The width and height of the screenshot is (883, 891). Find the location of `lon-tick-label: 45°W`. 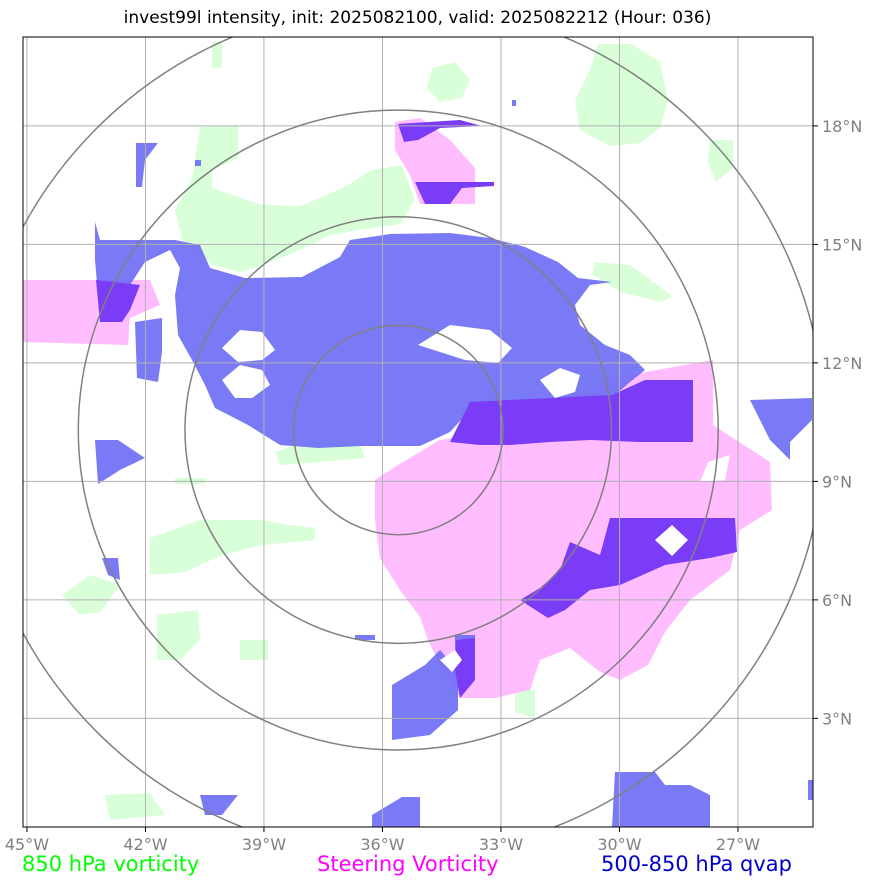

lon-tick-label: 45°W is located at coordinates (27, 844).